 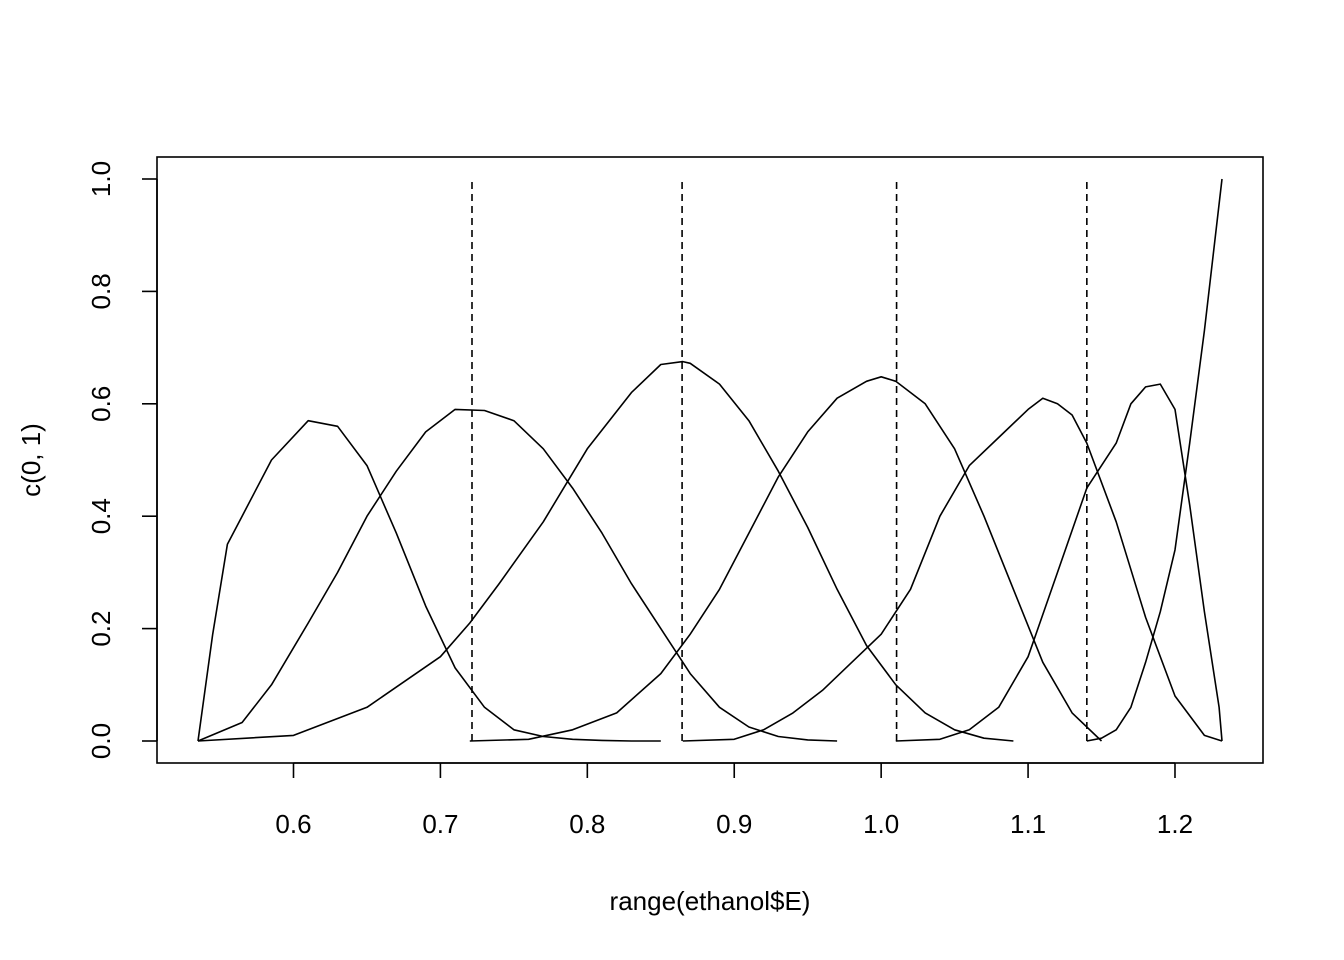 What do you see at coordinates (734, 800) in the screenshot?
I see `x-axis: 0.6 0.7 0.8 0.9 1.0 1.1 1.2` at bounding box center [734, 800].